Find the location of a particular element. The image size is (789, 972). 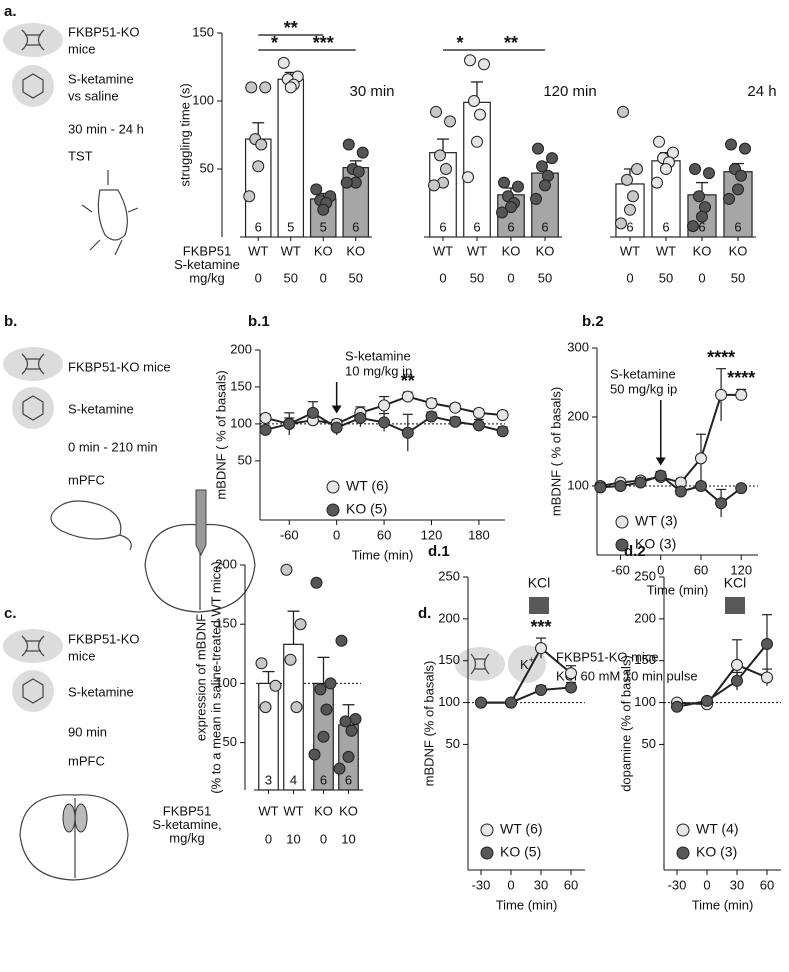

header-d: K+ FKBP51-KO mice KCl 60 mM 10 min pulse is located at coordinates (576, 664).